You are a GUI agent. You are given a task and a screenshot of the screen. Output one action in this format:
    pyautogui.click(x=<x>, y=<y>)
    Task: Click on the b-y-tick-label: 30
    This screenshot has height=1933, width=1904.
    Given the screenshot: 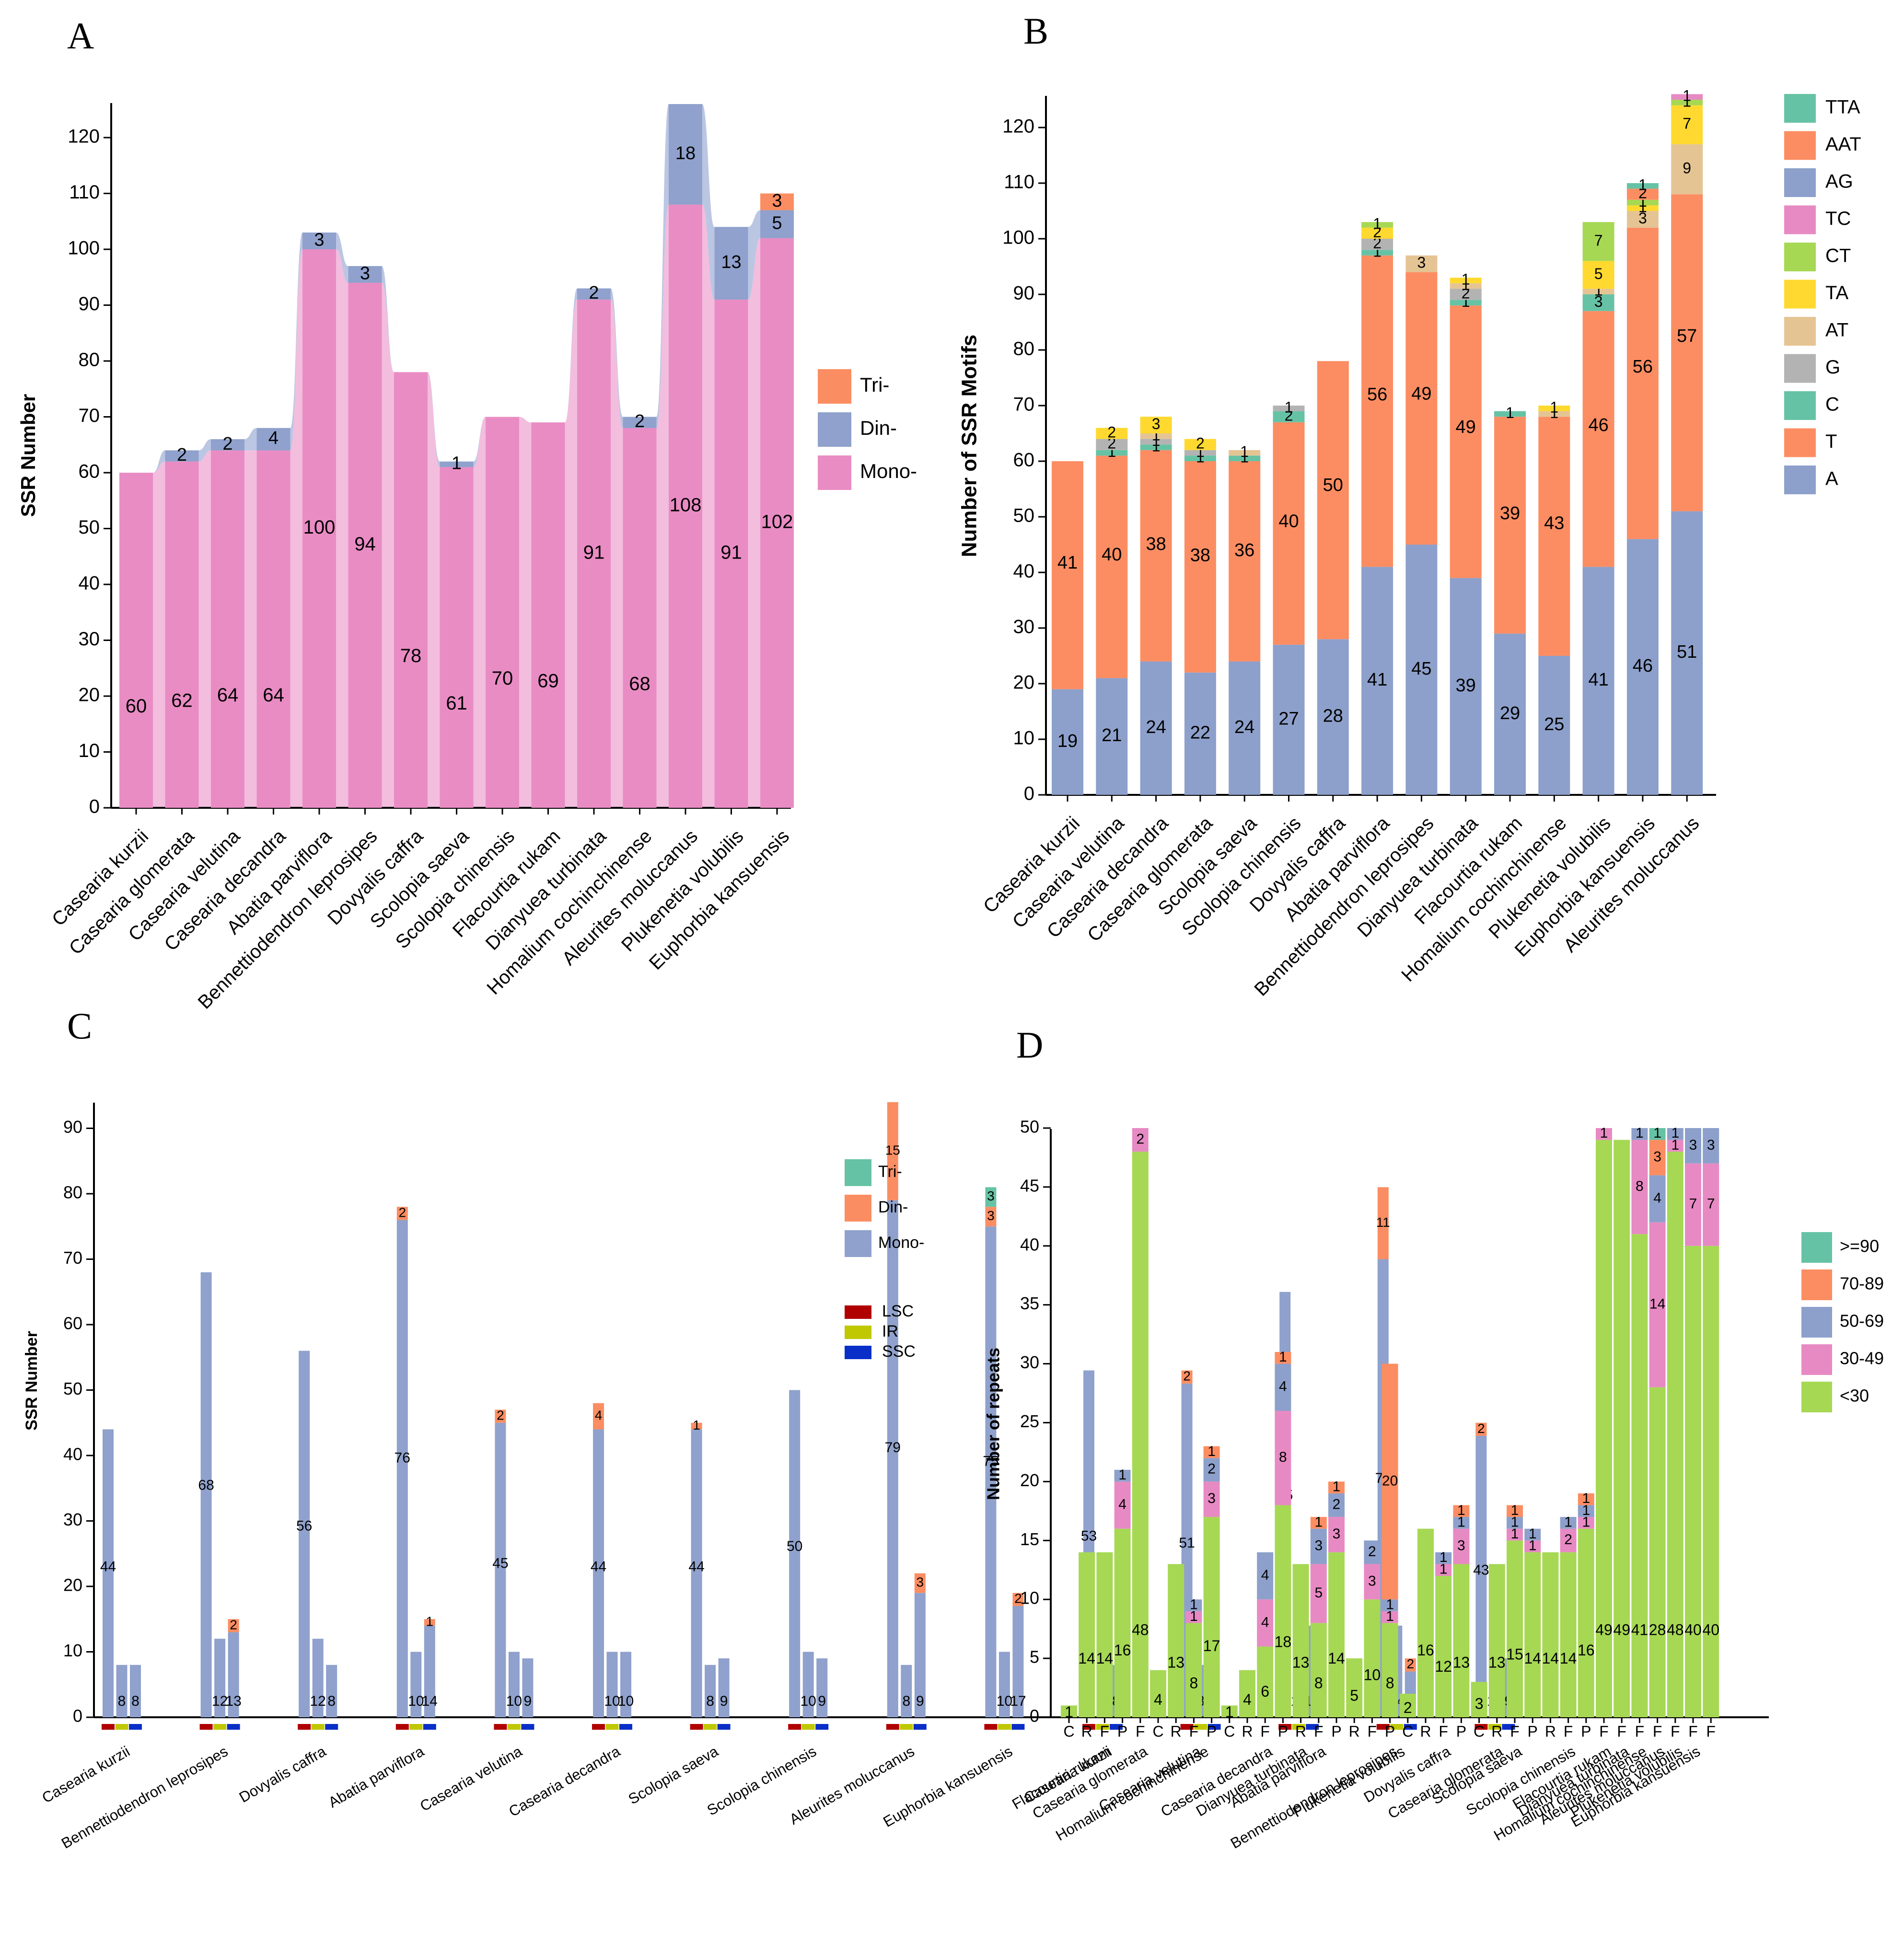 What is the action you would take?
    pyautogui.click(x=1024, y=627)
    